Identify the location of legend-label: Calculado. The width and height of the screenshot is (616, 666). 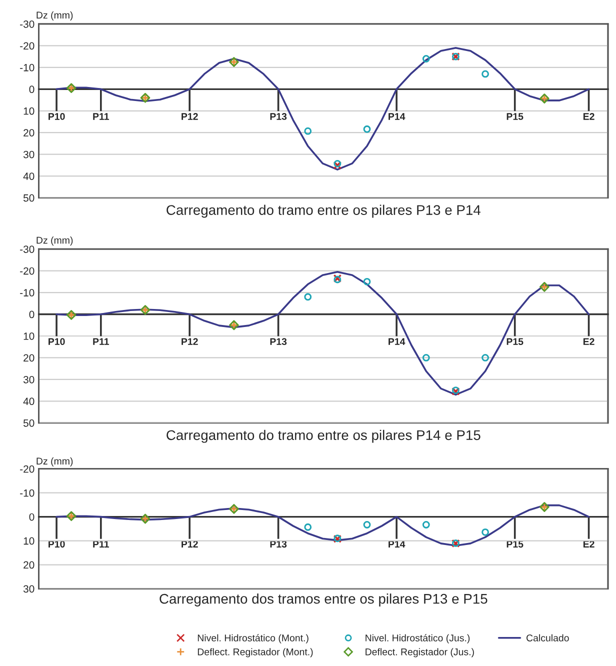
(547, 638).